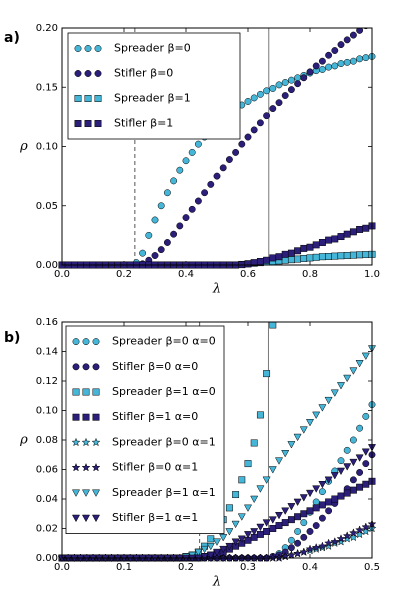  What do you see at coordinates (23, 146) in the screenshot?
I see `y-axis-label: ρ` at bounding box center [23, 146].